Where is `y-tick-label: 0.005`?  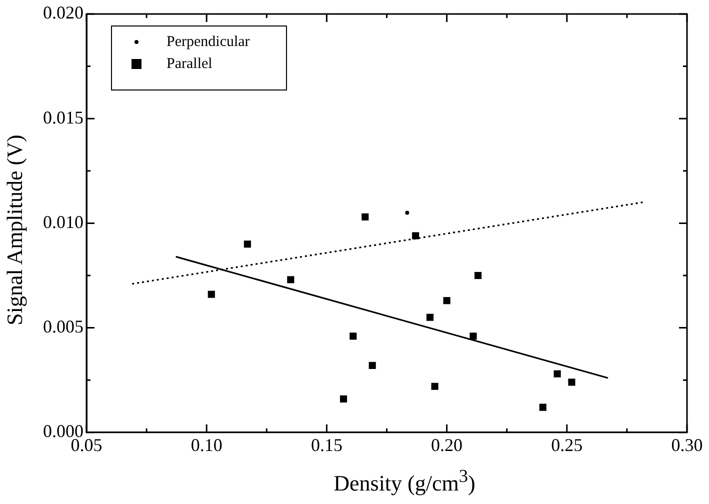
y-tick-label: 0.005 is located at coordinates (63, 326).